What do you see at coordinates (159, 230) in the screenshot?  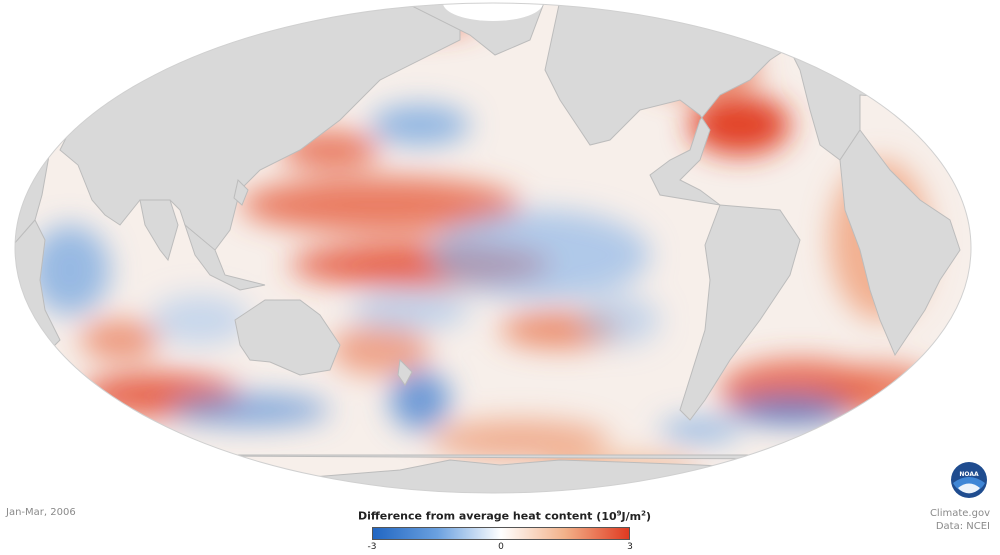 I see `landmass-india` at bounding box center [159, 230].